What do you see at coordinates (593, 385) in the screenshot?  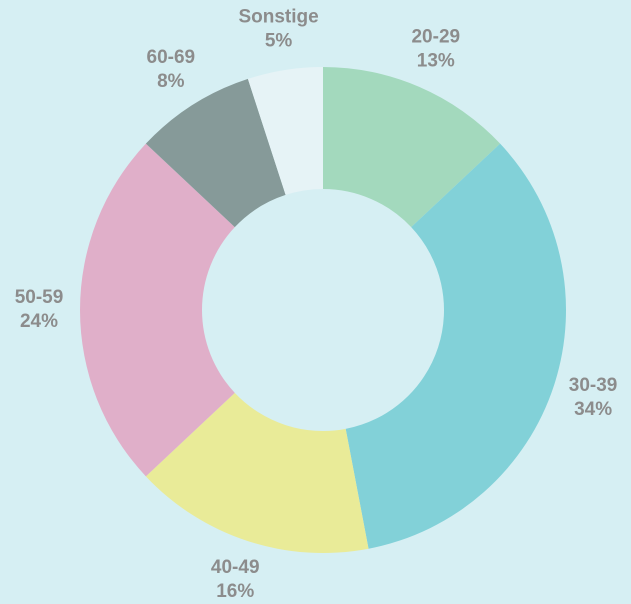 I see `slice-label: 30-39` at bounding box center [593, 385].